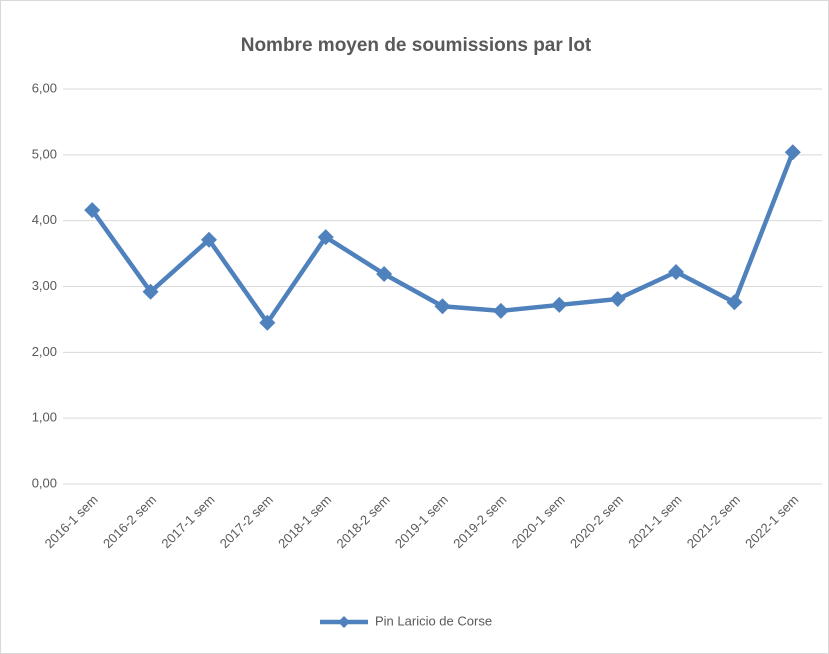  Describe the element at coordinates (44, 219) in the screenshot. I see `y-tick-label: 4,00` at that location.